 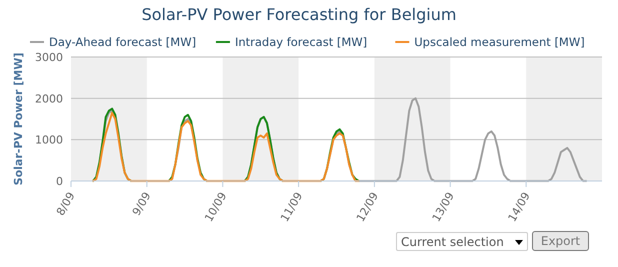 What do you see at coordinates (499, 42) in the screenshot?
I see `legend-label: Upscaled measurement [MW]` at bounding box center [499, 42].